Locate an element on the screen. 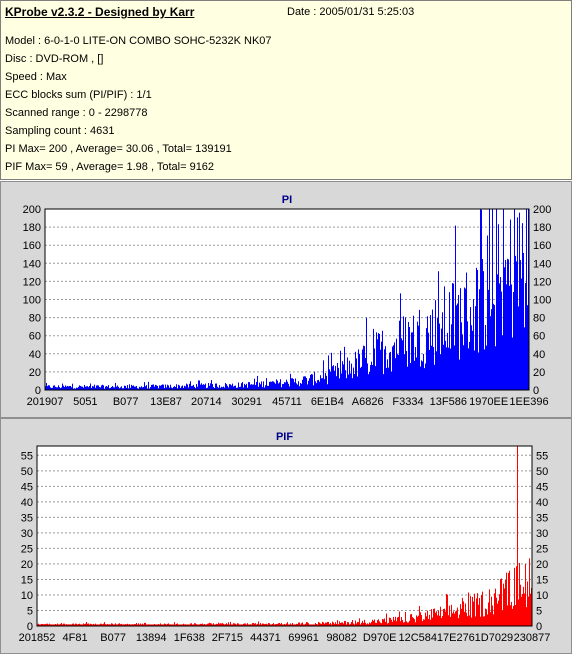 The height and width of the screenshot is (656, 572). y-tick-label-right: 0 is located at coordinates (539, 627).